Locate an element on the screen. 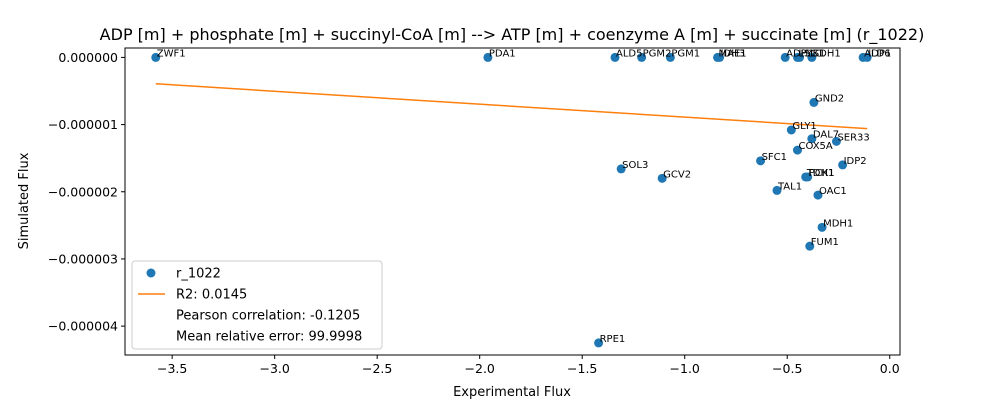  y-tick-label: 0.000000 is located at coordinates (88, 57).